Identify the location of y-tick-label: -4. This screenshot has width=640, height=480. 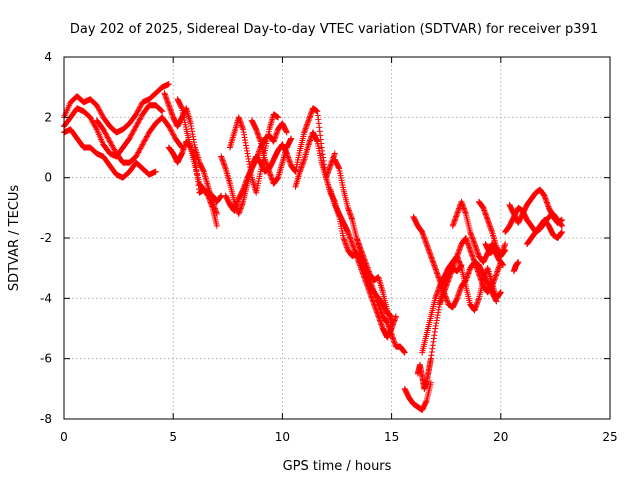
(46, 298).